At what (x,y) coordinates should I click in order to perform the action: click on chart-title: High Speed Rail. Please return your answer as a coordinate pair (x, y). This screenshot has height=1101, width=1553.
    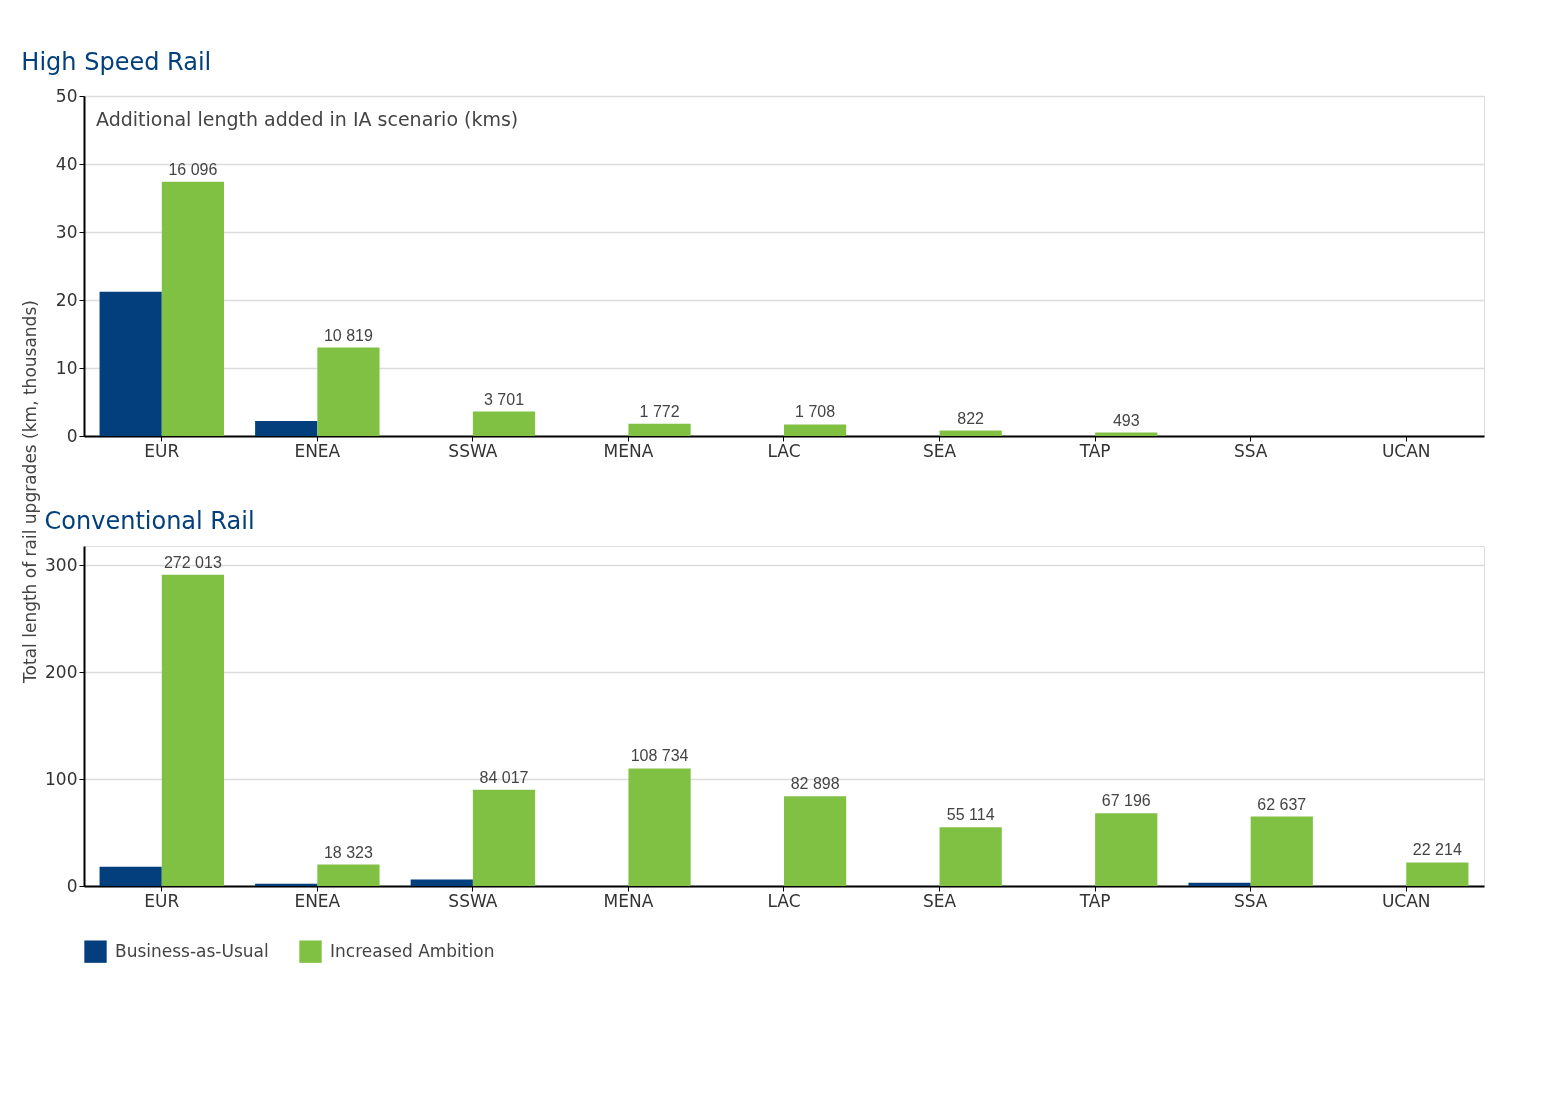
    Looking at the image, I should click on (116, 62).